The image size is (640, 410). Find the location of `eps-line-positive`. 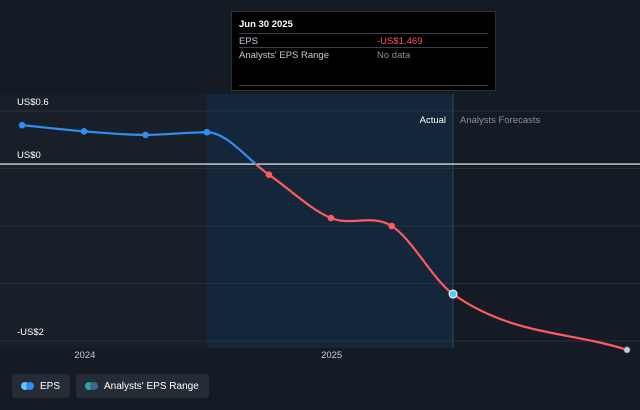

eps-line-positive is located at coordinates (140, 144).